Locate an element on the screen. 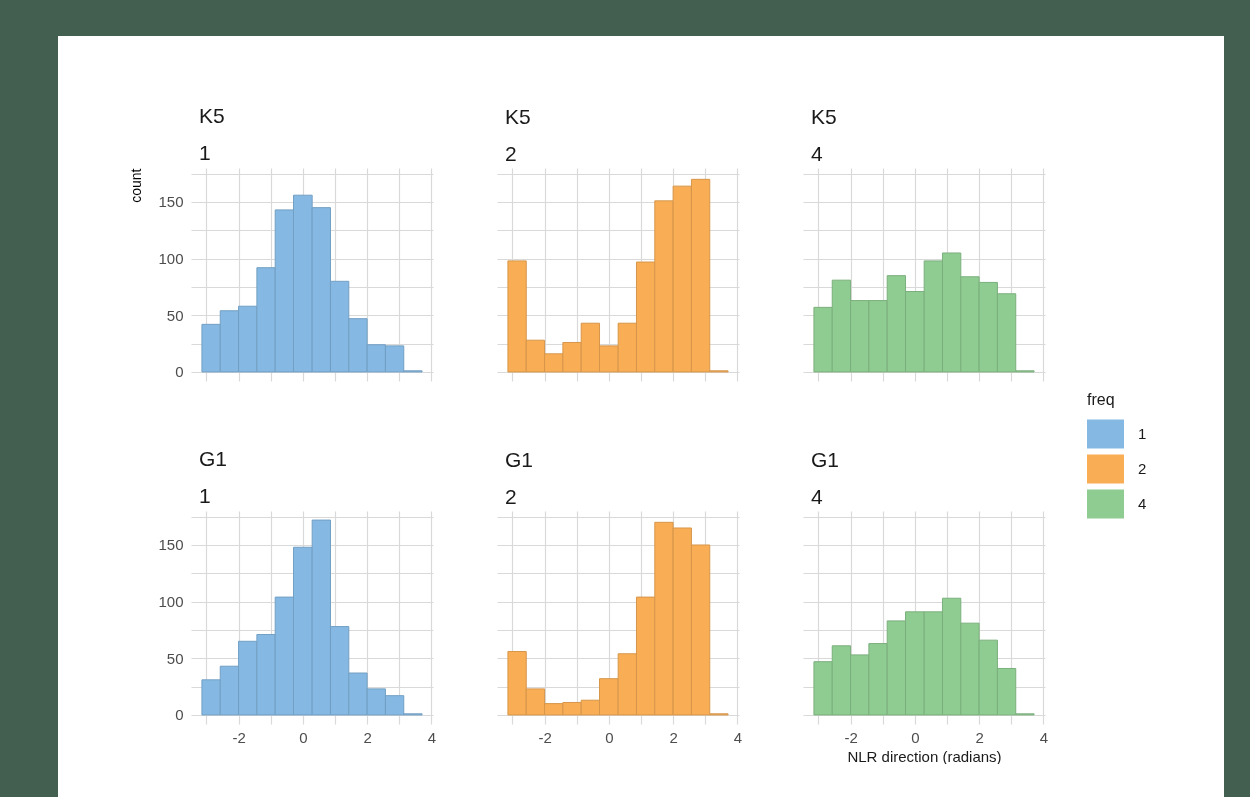 The width and height of the screenshot is (1250, 797). x-axis-title: NLR direction (radians) is located at coordinates (924, 756).